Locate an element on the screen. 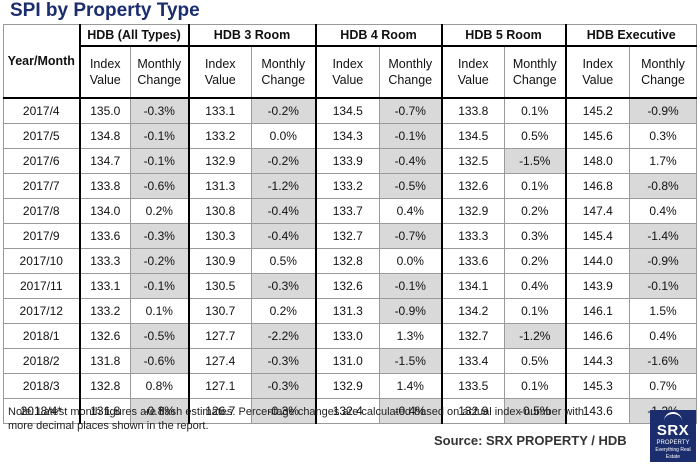 Image resolution: width=700 pixels, height=464 pixels. monthly-change-cell: -0.8% is located at coordinates (159, 411).